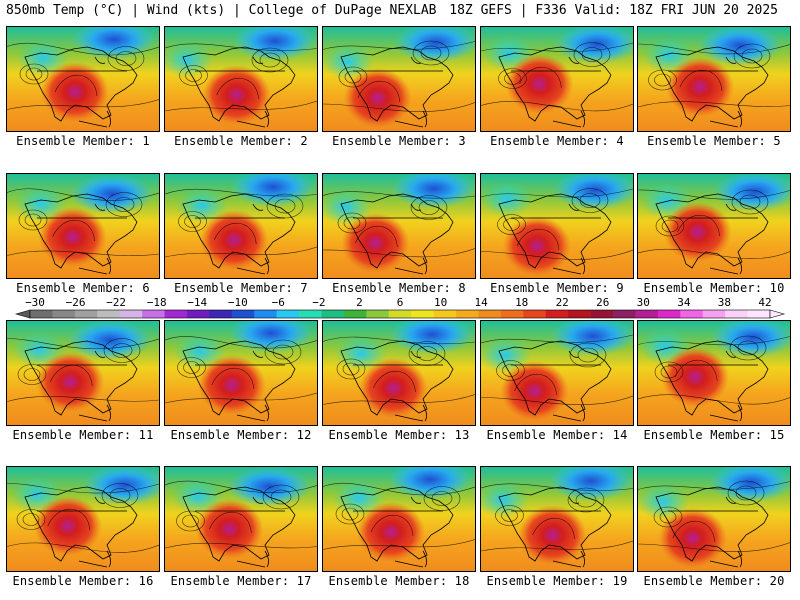 The width and height of the screenshot is (800, 600). What do you see at coordinates (440, 302) in the screenshot?
I see `colorbar-tick-label: 10` at bounding box center [440, 302].